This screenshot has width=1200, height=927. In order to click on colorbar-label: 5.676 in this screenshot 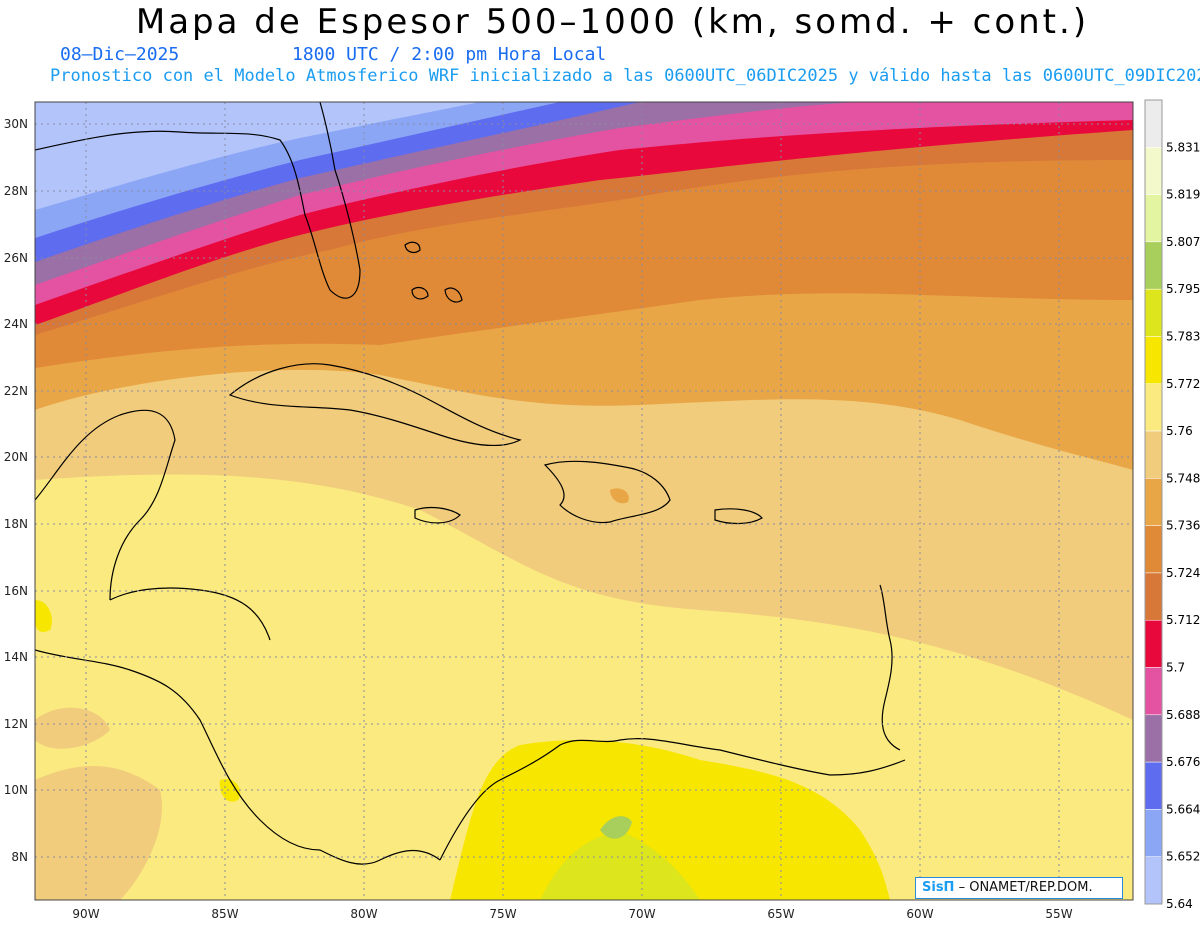, I will do `click(1183, 762)`.